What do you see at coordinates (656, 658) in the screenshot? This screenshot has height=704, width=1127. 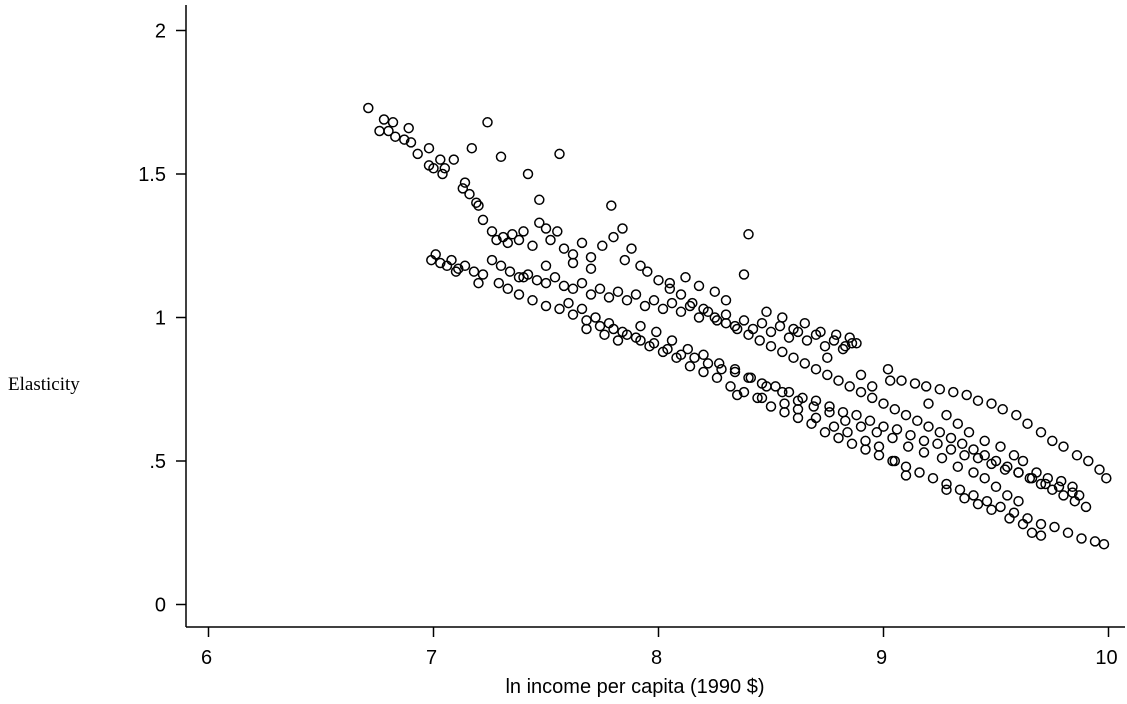 I see `x-tick-label: 8` at bounding box center [656, 658].